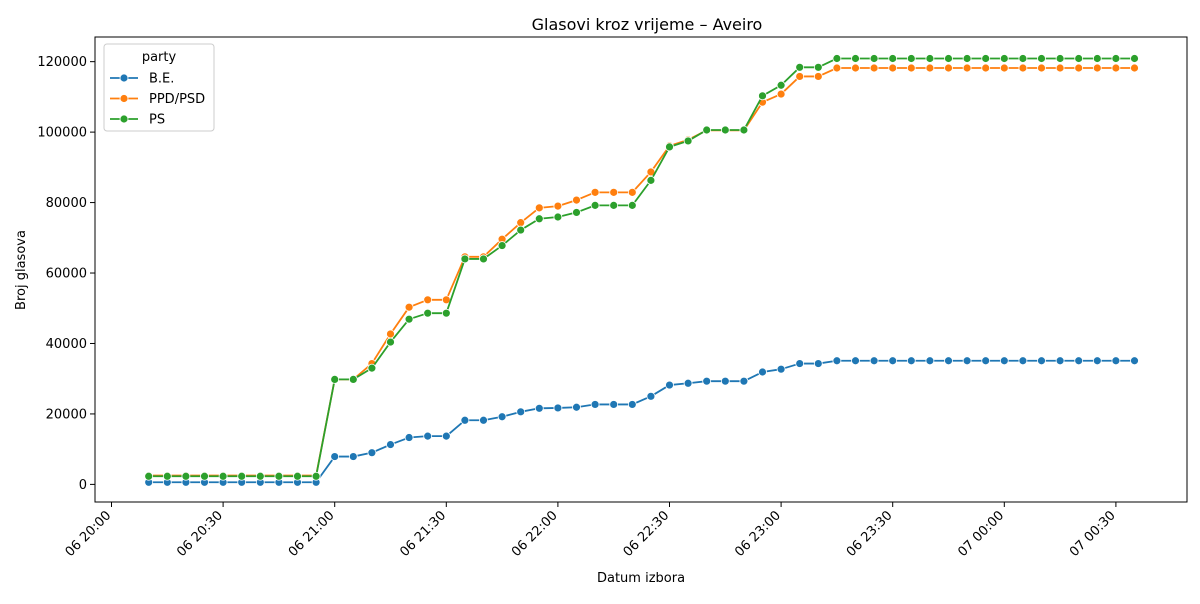 This screenshot has width=1200, height=604. Describe the element at coordinates (159, 57) in the screenshot. I see `legend-title: party` at that location.